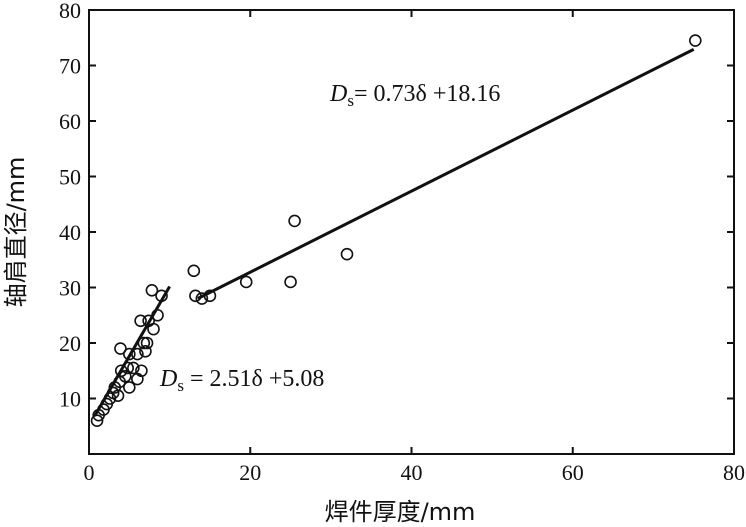  I want to click on y-tick-label: 80, so click(70, 11).